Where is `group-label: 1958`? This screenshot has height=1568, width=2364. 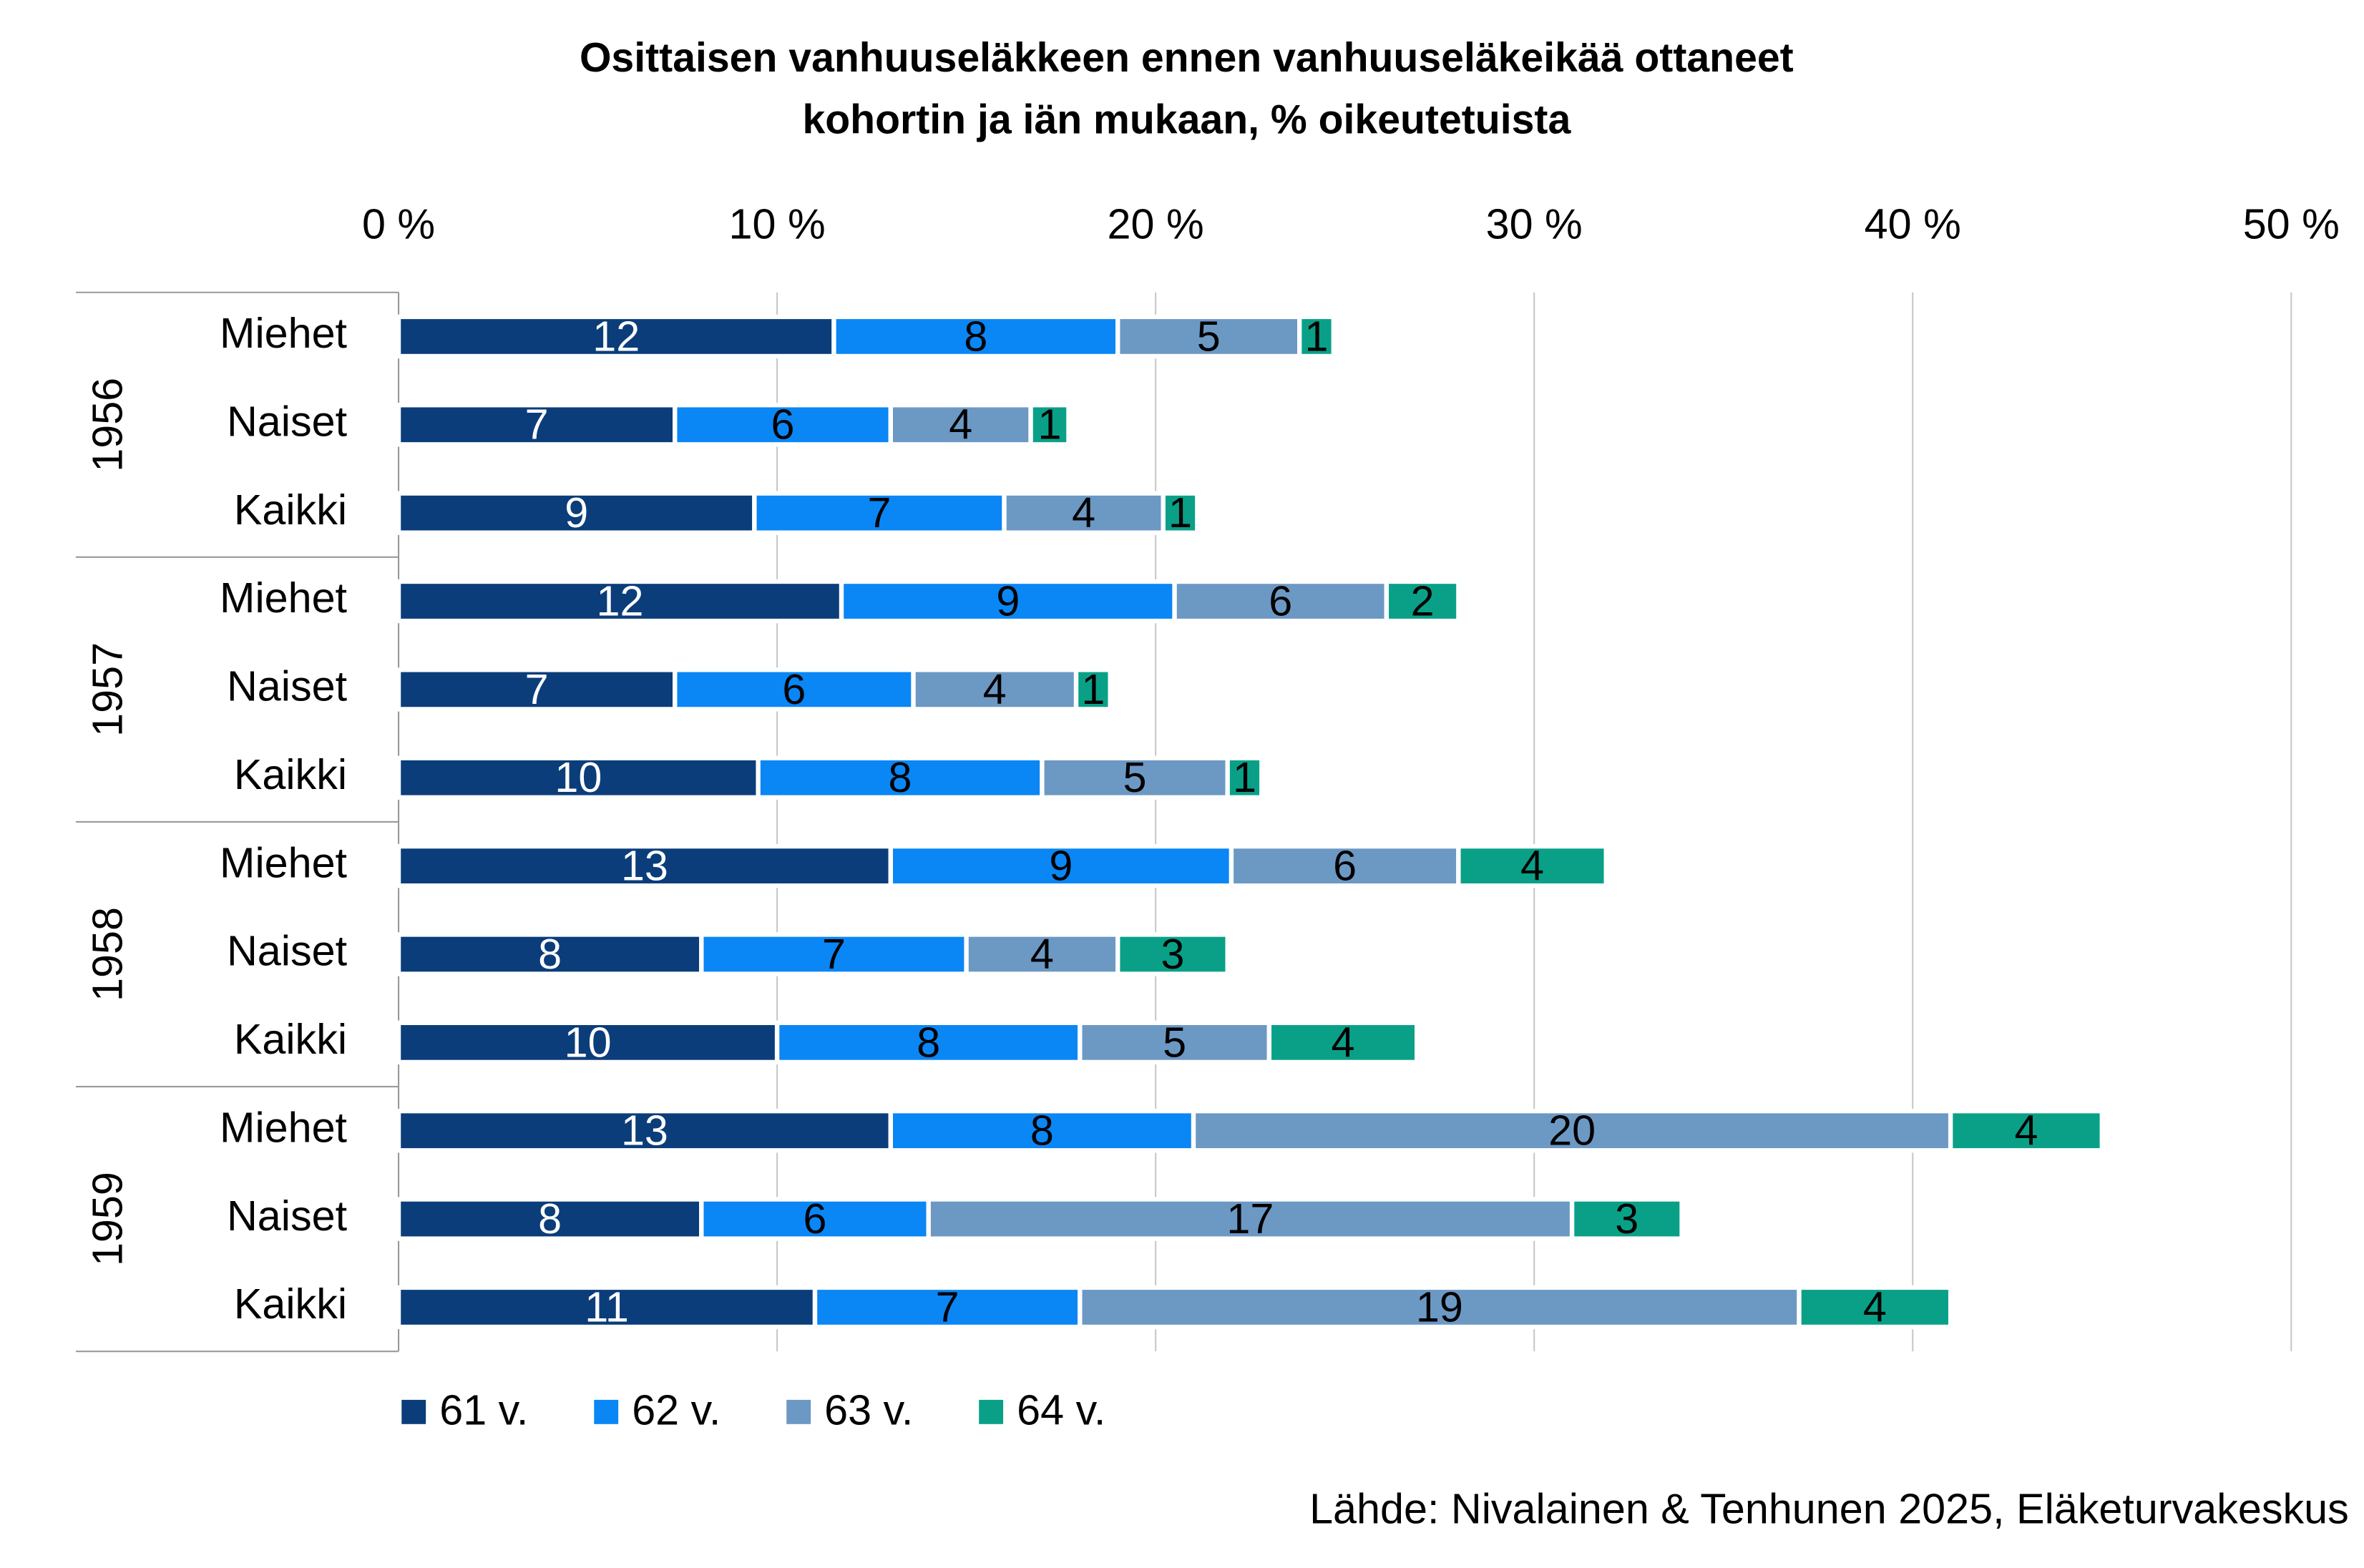 group-label: 1958 is located at coordinates (107, 954).